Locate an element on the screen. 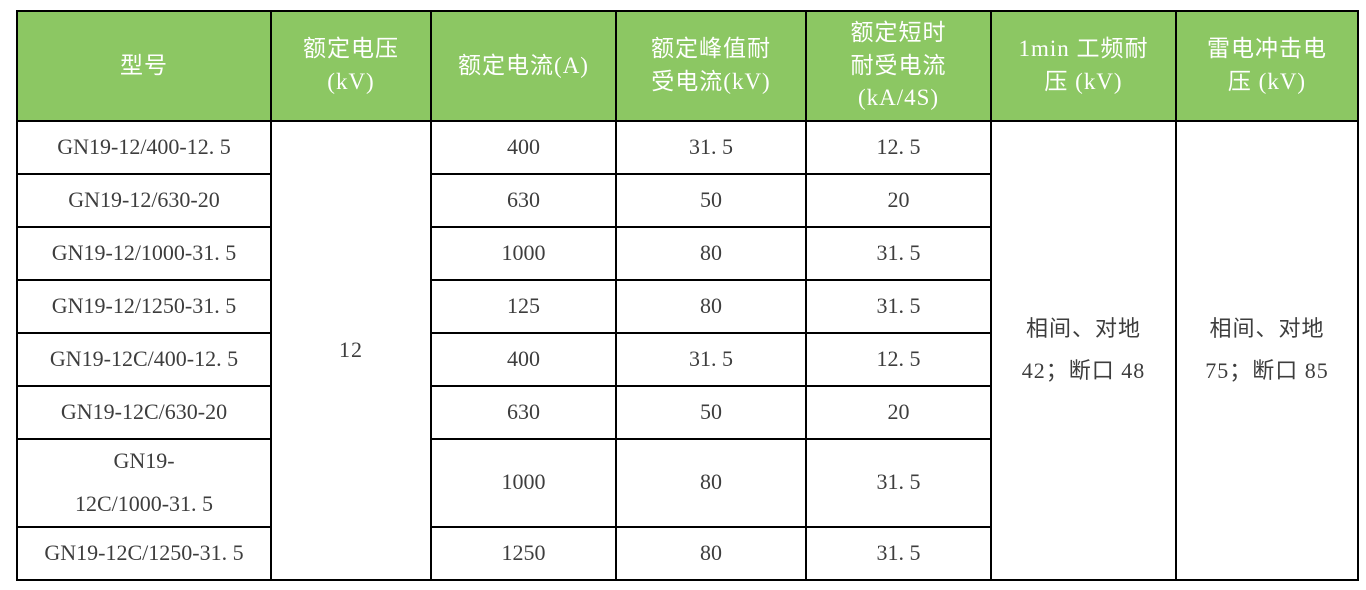 This screenshot has height=590, width=1366. lightning-impulse-merged-cell: 相间、对地 75；断口 85 is located at coordinates (1267, 350).